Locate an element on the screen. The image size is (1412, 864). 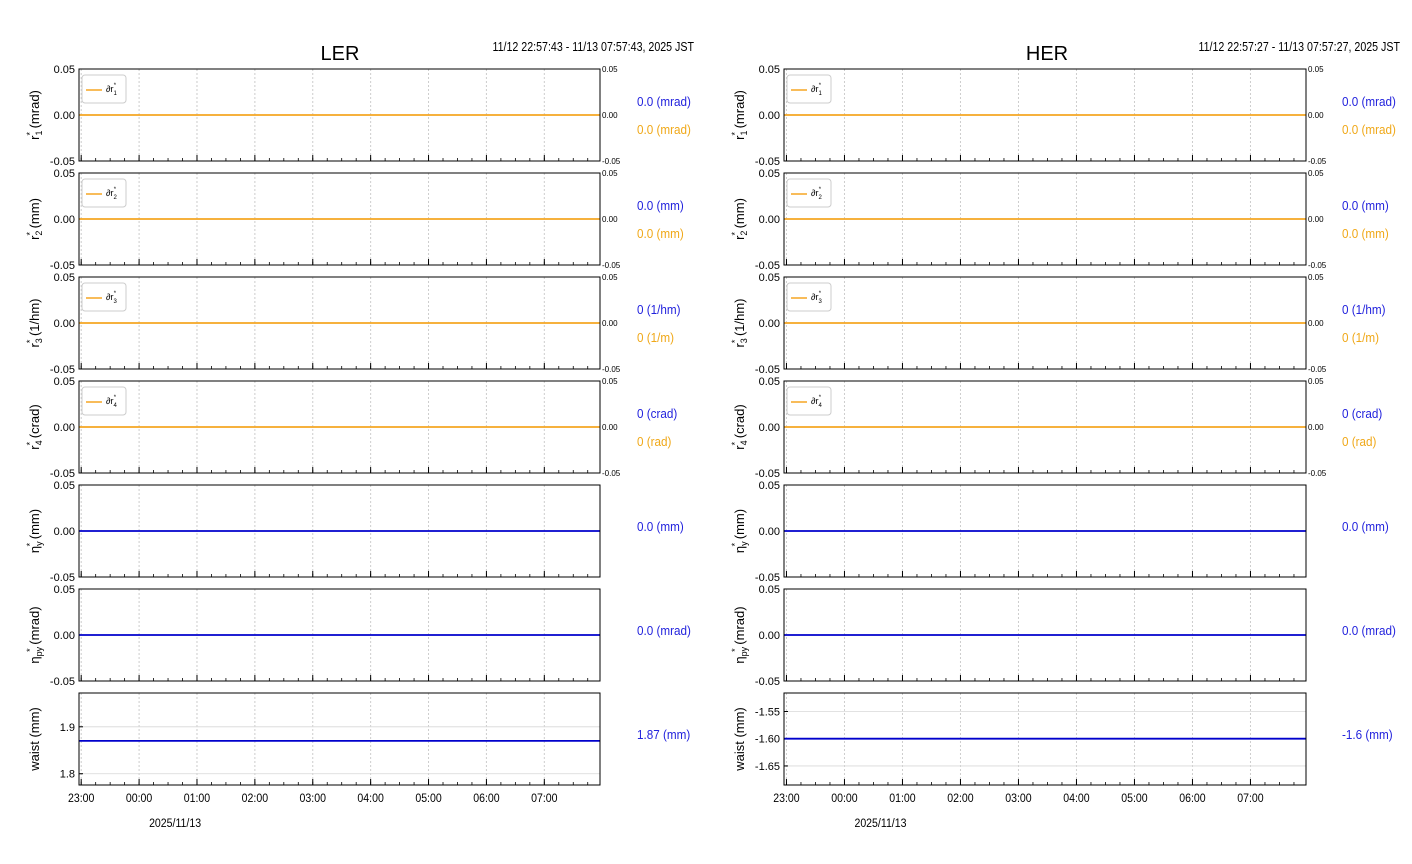
panel: 0.05 0.00 -0.05 ηy* (mm) 0.0 (mm) is located at coordinates (1059, 532).